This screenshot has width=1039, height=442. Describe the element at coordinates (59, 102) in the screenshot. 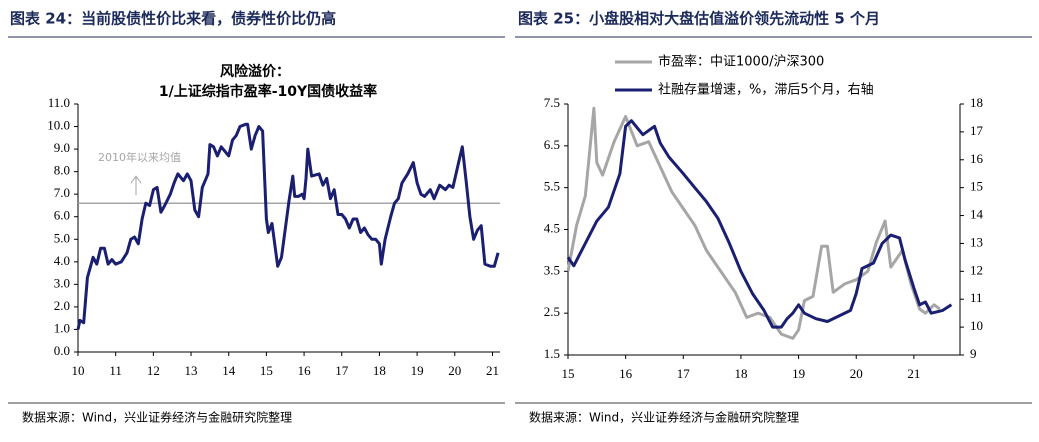

I see `y-tick-label: 11.0` at that location.